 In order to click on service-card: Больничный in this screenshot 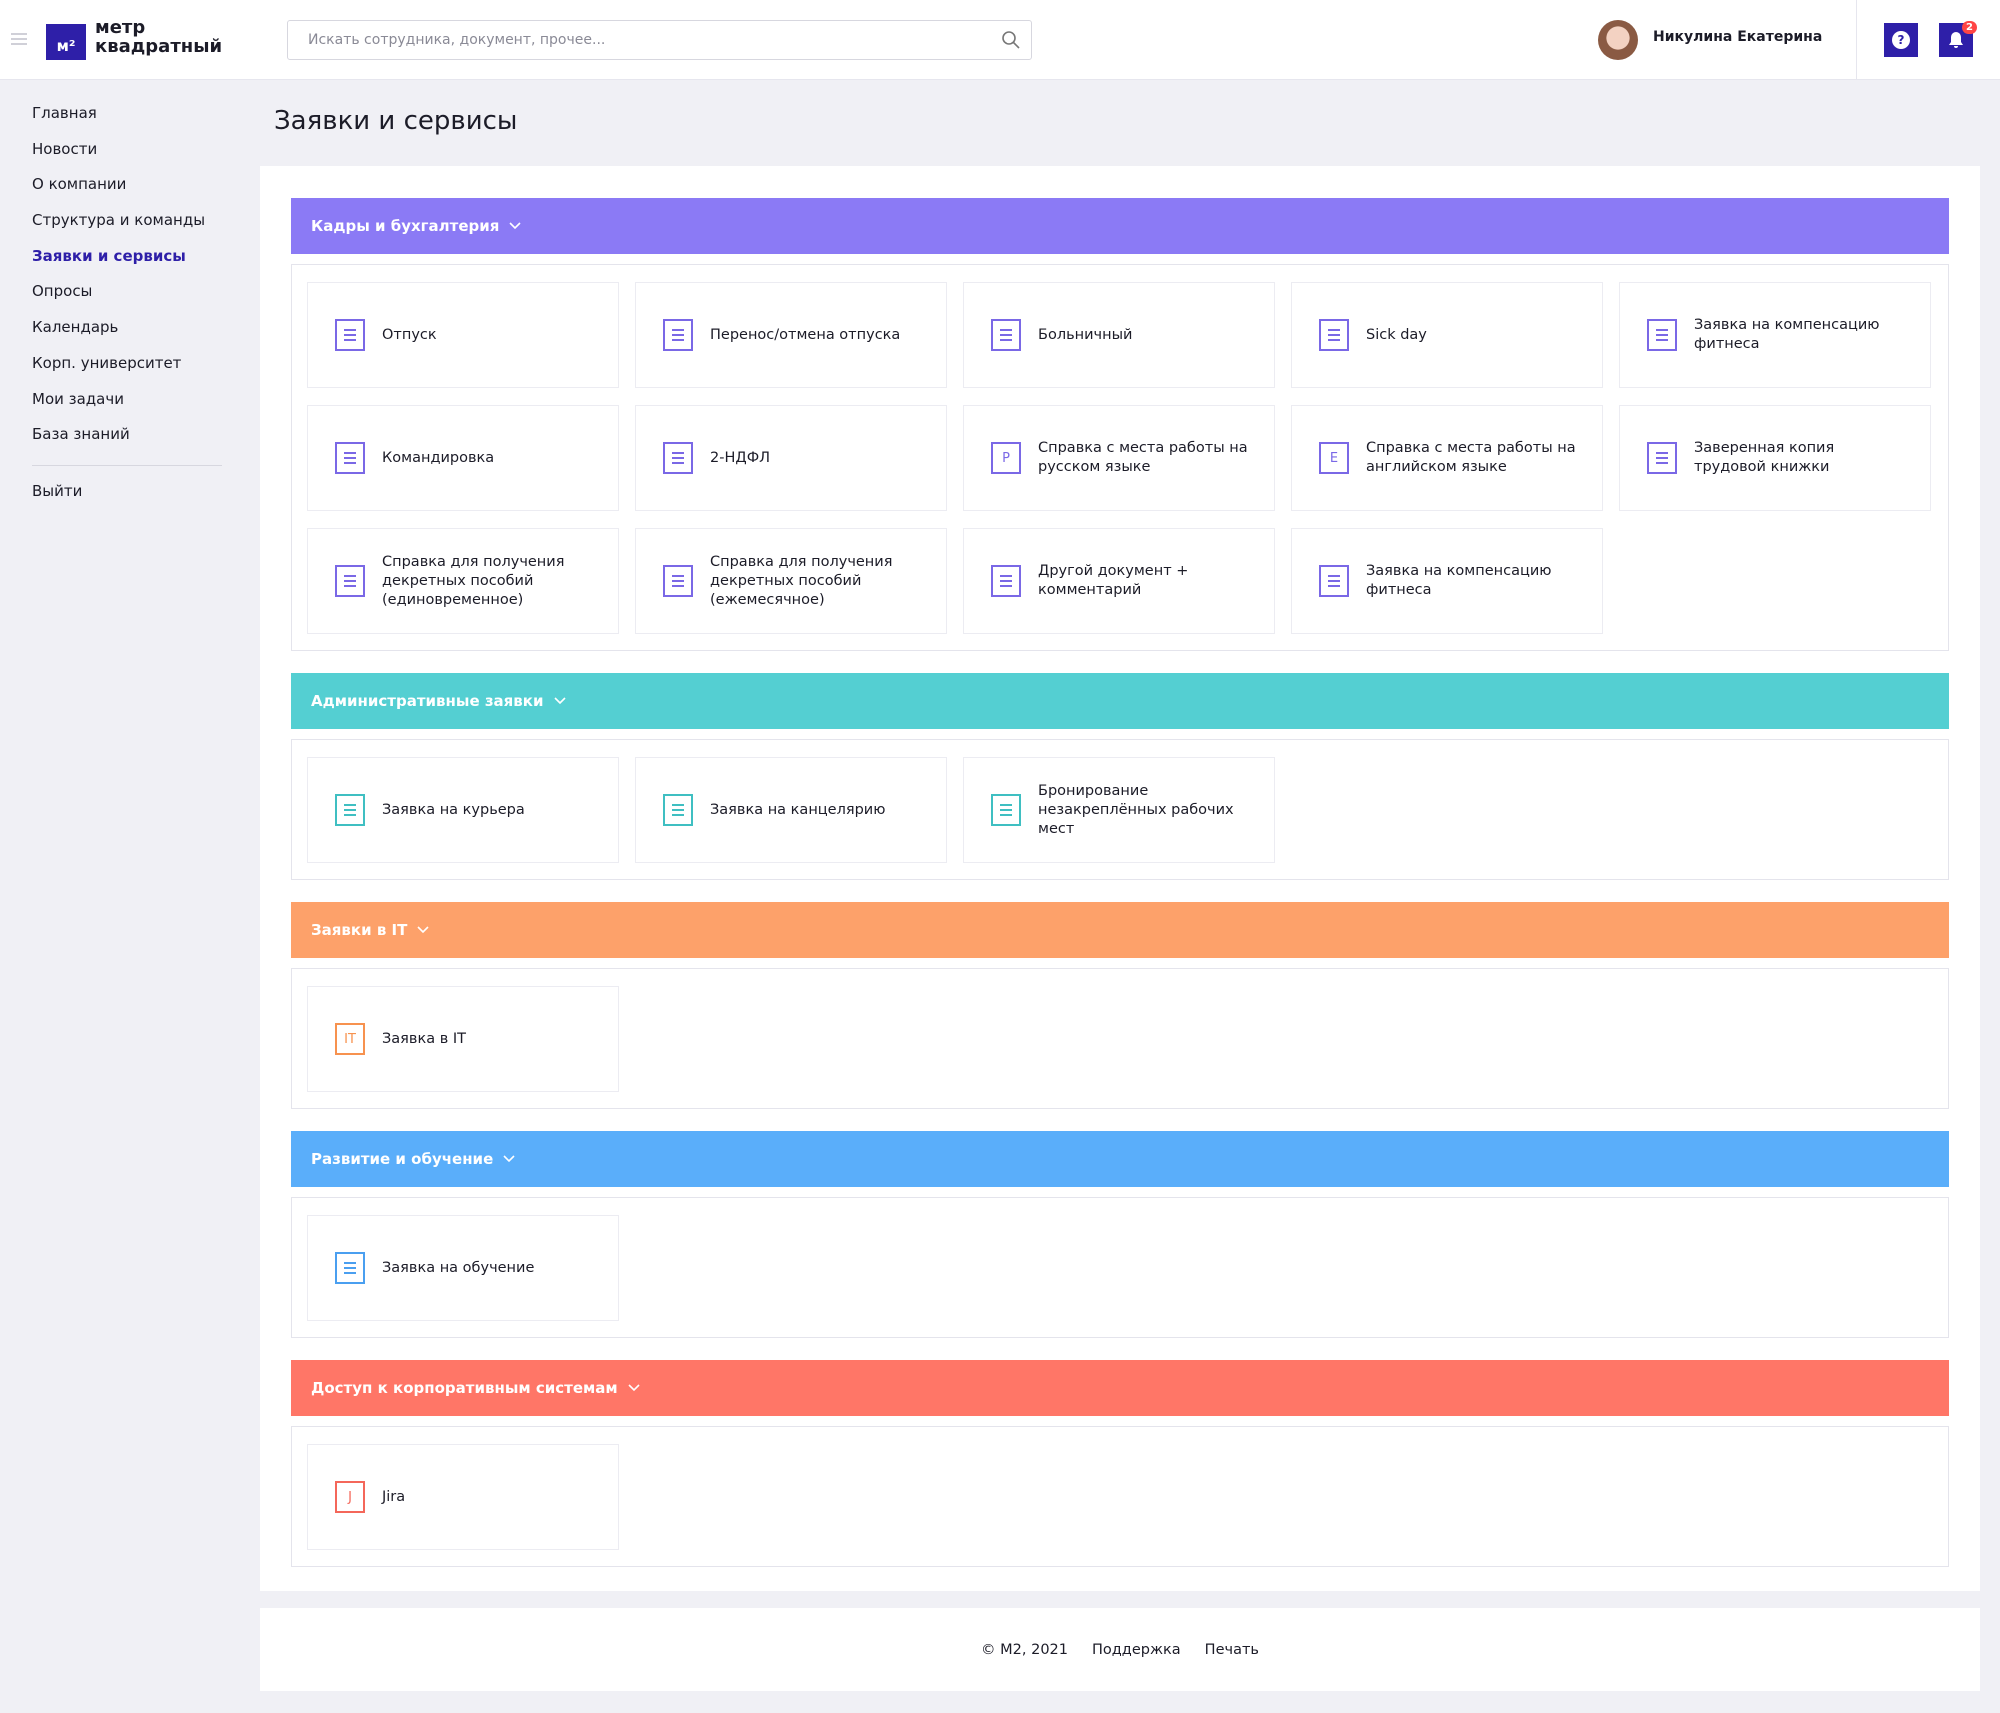, I will do `click(1119, 335)`.